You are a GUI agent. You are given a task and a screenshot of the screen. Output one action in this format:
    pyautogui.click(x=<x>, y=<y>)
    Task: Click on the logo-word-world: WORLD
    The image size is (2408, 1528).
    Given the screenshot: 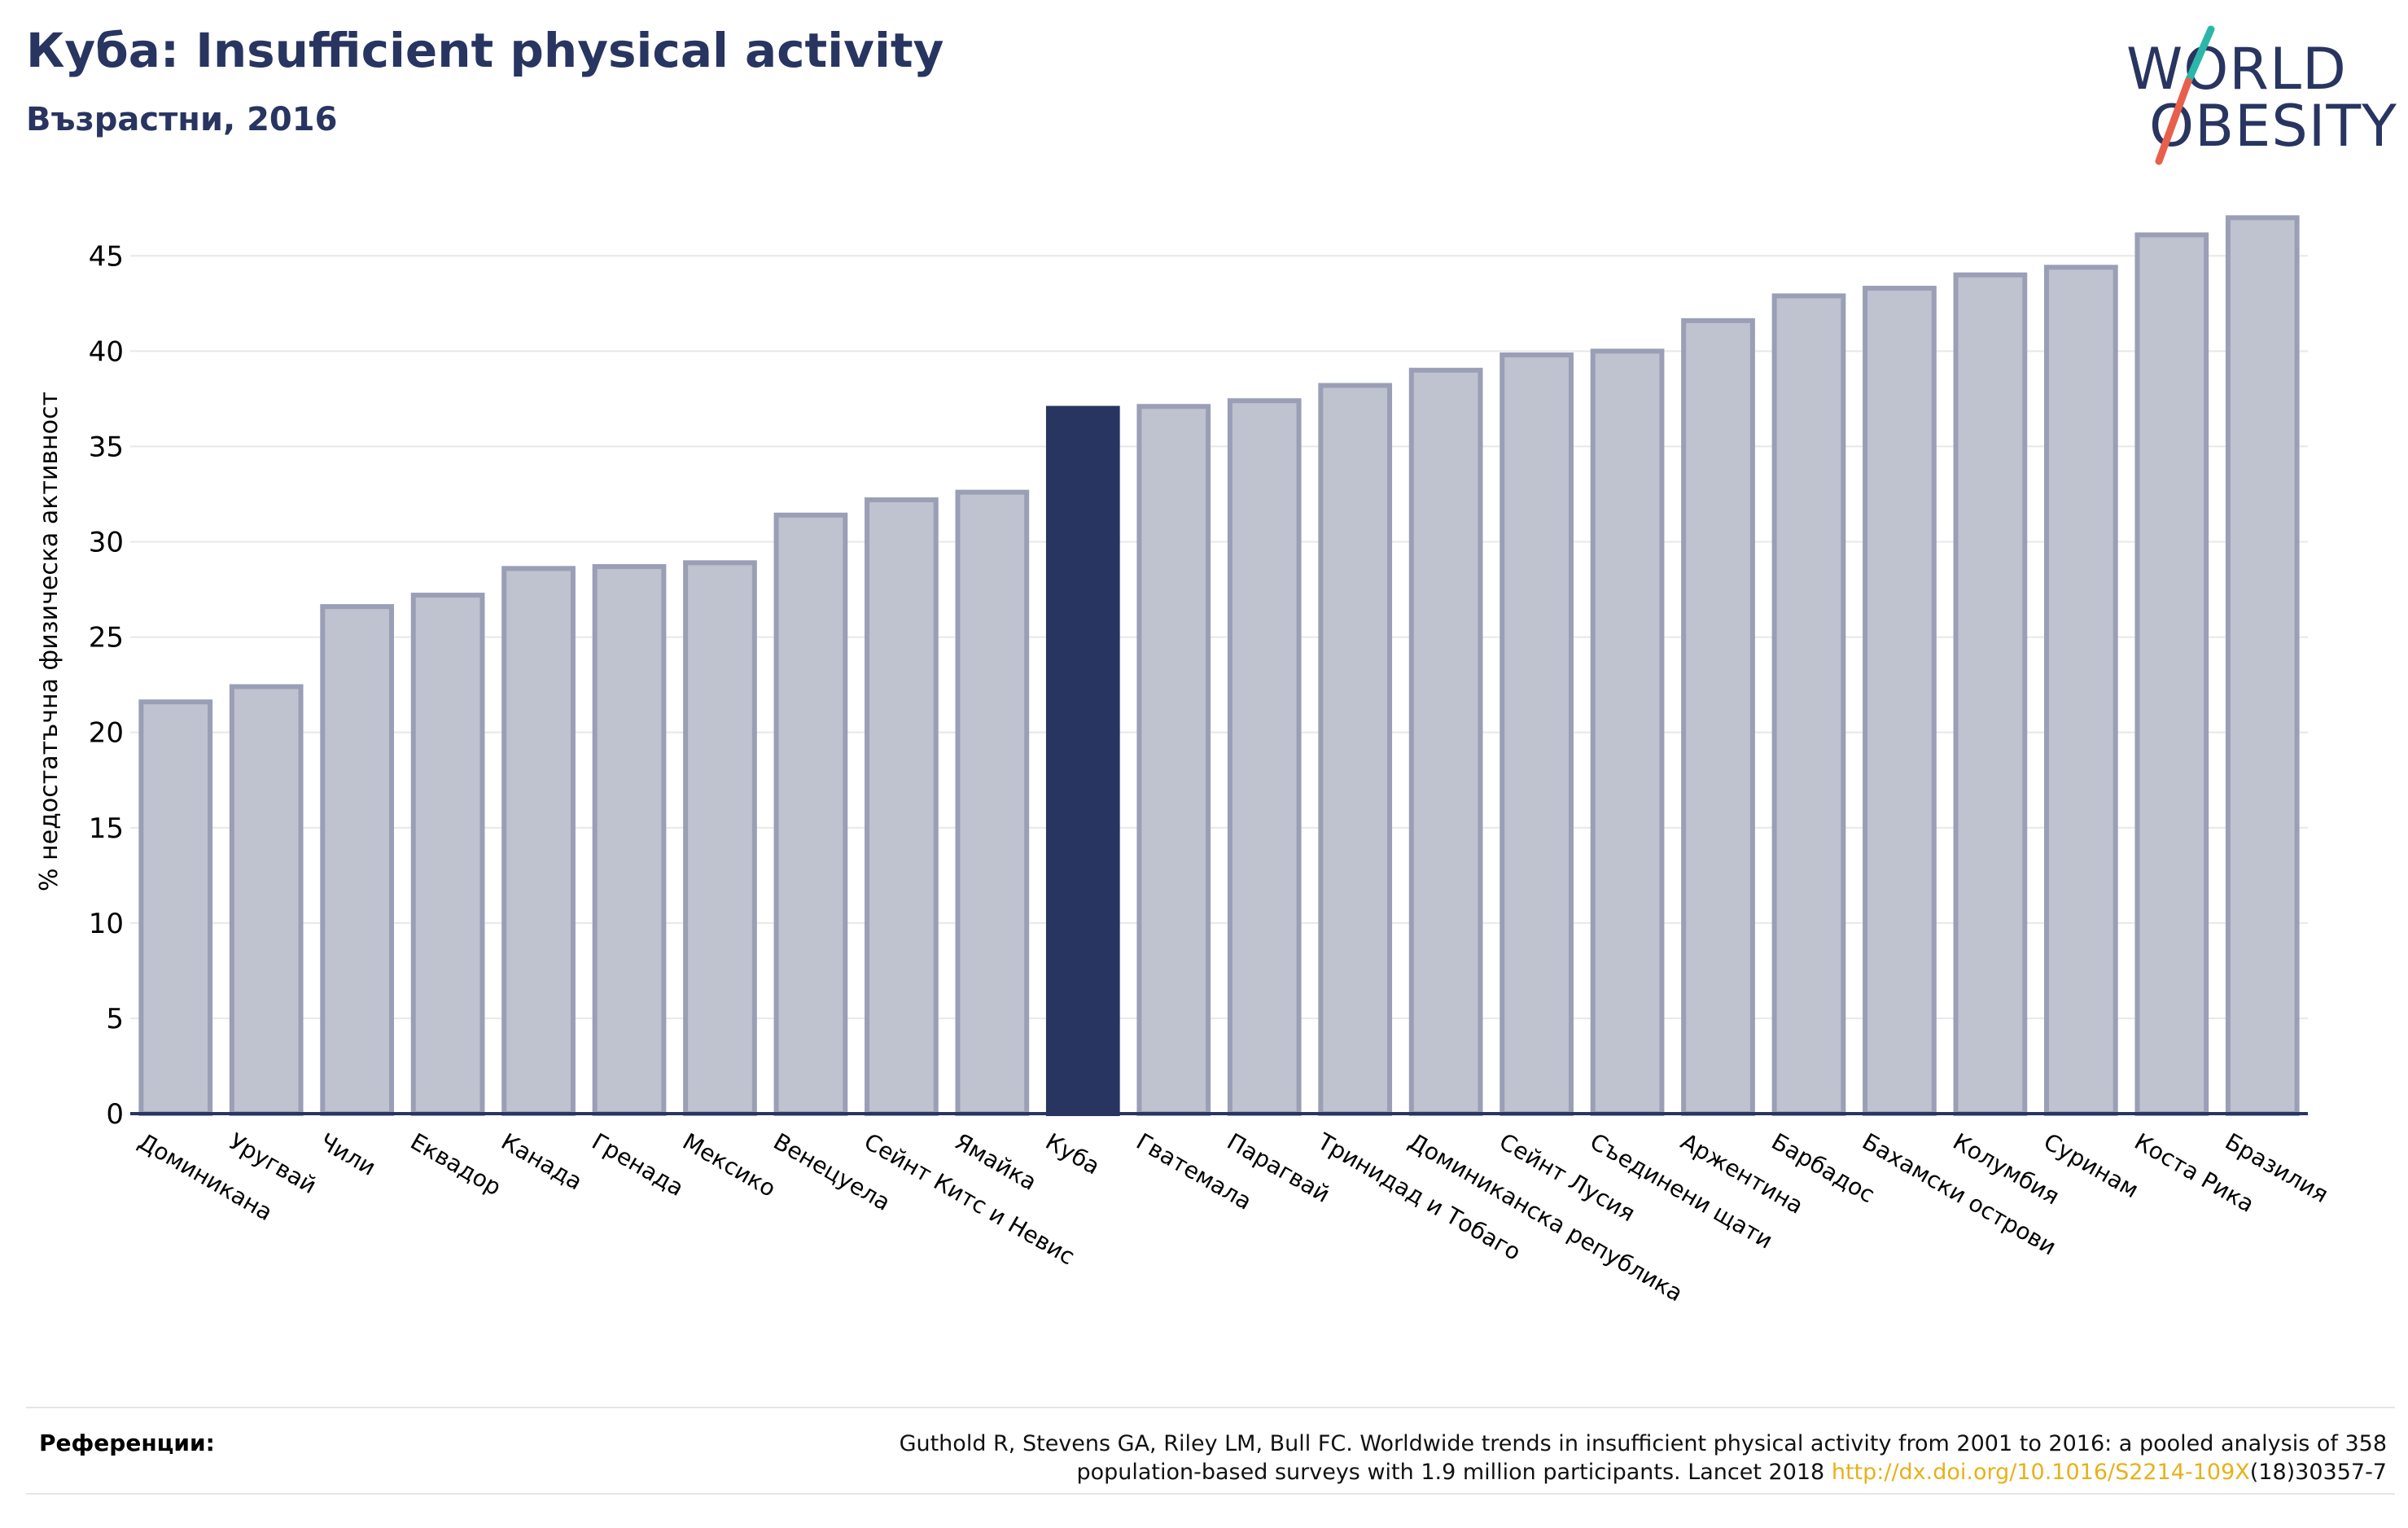 What is the action you would take?
    pyautogui.click(x=2236, y=69)
    